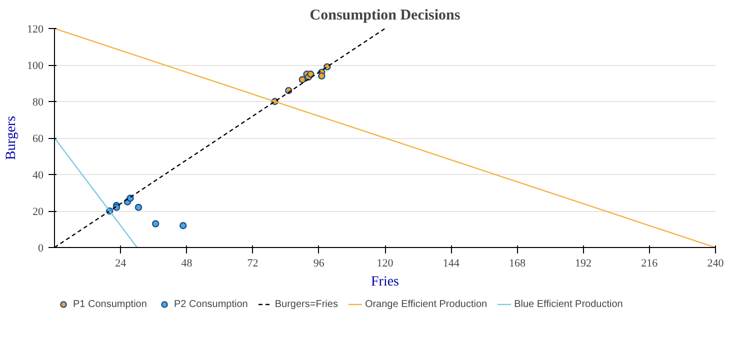  I want to click on y-axis-title: Burgers, so click(11, 138).